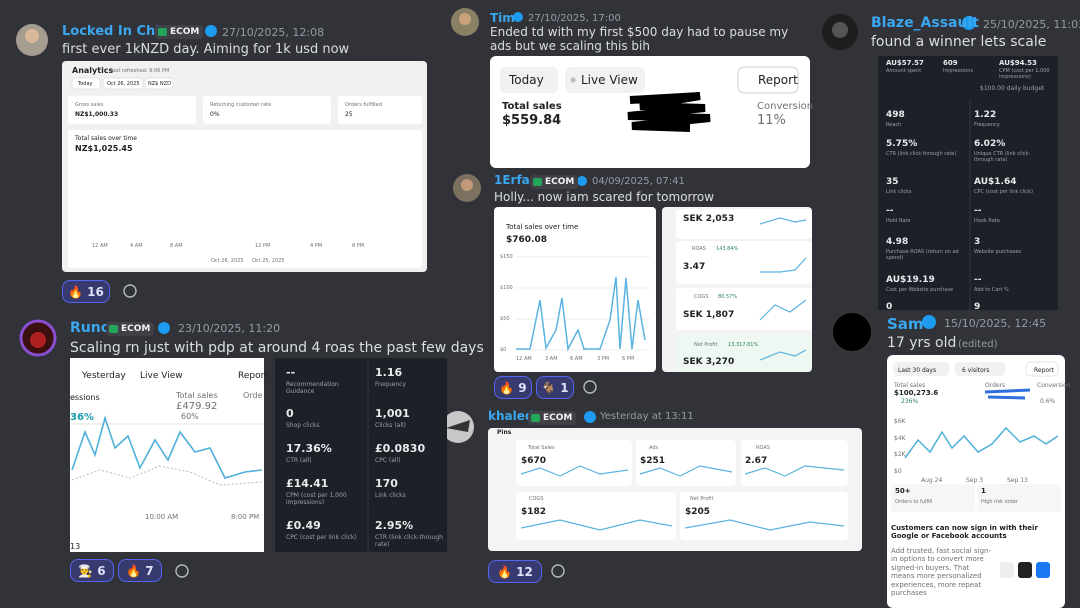 This screenshot has width=1080, height=608. What do you see at coordinates (917, 370) in the screenshot?
I see `images: Last 30 days` at bounding box center [917, 370].